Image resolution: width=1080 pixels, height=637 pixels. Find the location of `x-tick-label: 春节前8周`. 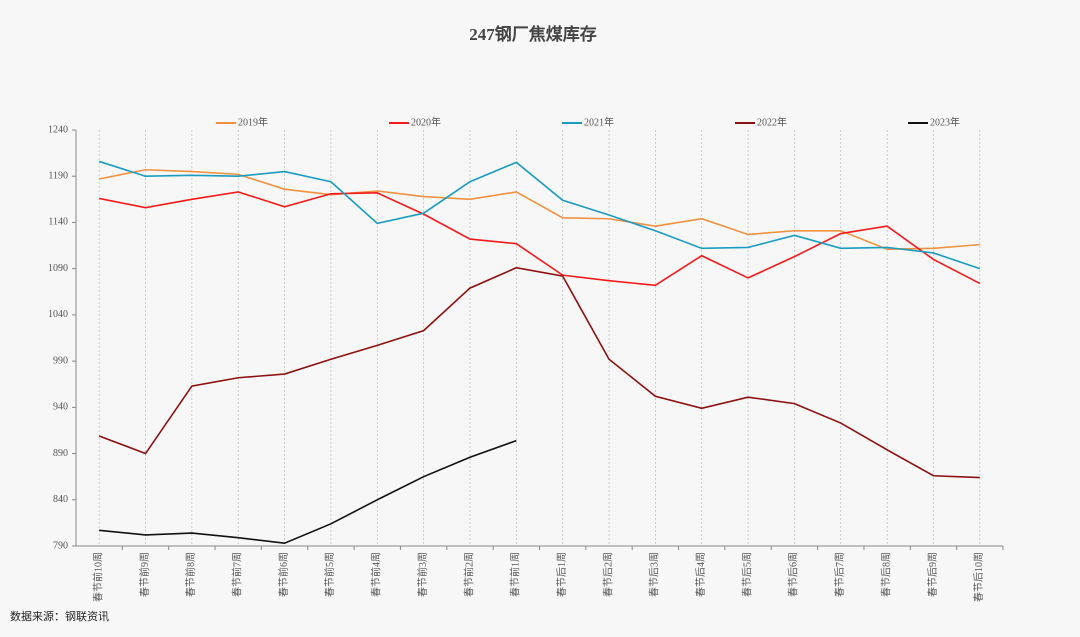

x-tick-label: 春节前8周 is located at coordinates (190, 574).